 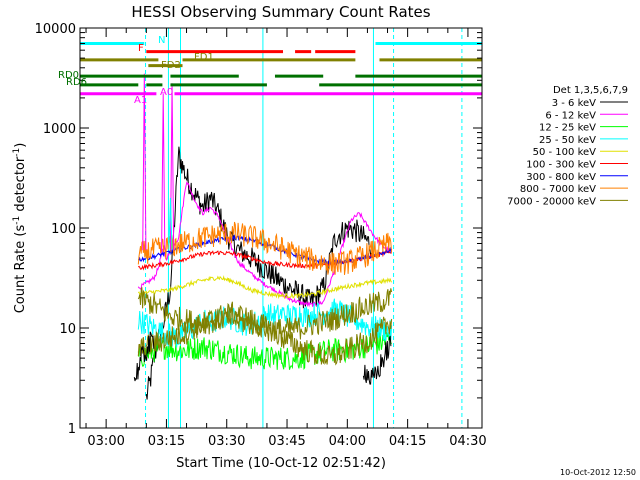 What do you see at coordinates (166, 92) in the screenshot?
I see `mode-label-A0: A0` at bounding box center [166, 92].